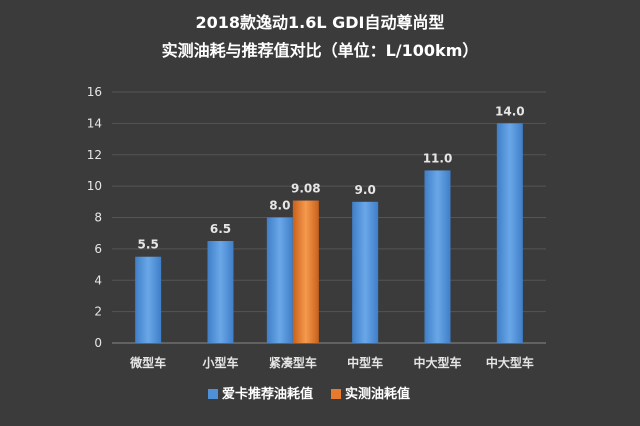 This screenshot has height=426, width=640. I want to click on chart-title-line2: 实测油耗与推荐值对比（单位：L/100km）, so click(320, 50).